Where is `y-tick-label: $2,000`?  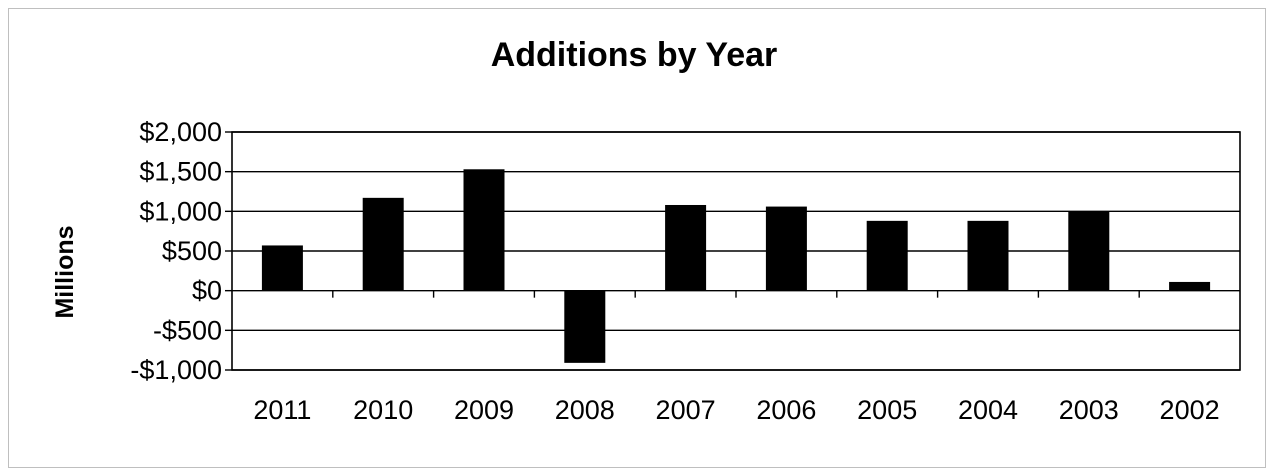
y-tick-label: $2,000 is located at coordinates (180, 132).